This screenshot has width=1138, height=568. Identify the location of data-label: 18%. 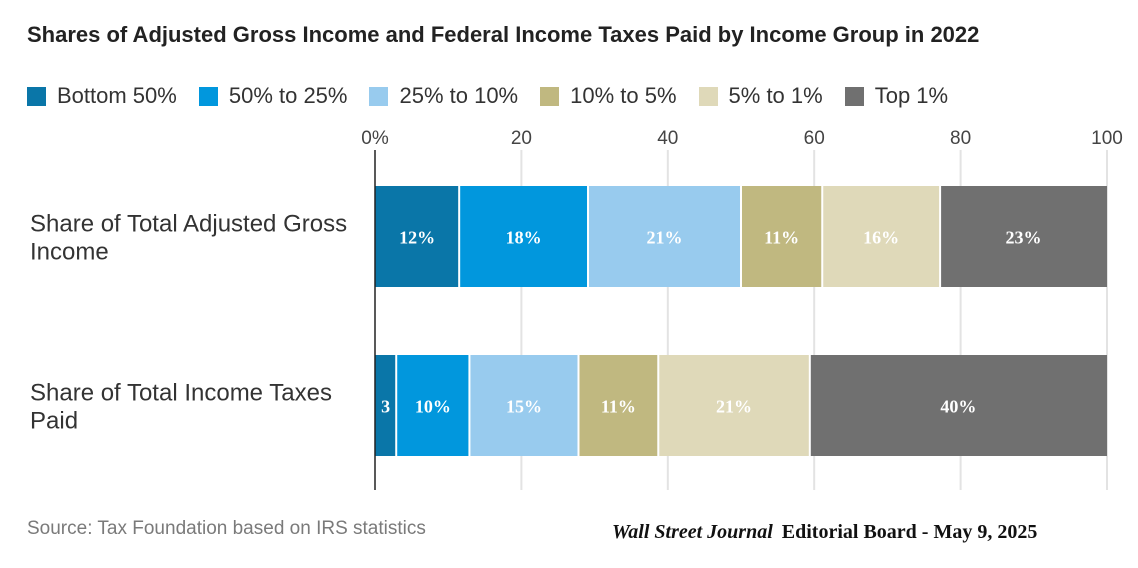
(524, 238).